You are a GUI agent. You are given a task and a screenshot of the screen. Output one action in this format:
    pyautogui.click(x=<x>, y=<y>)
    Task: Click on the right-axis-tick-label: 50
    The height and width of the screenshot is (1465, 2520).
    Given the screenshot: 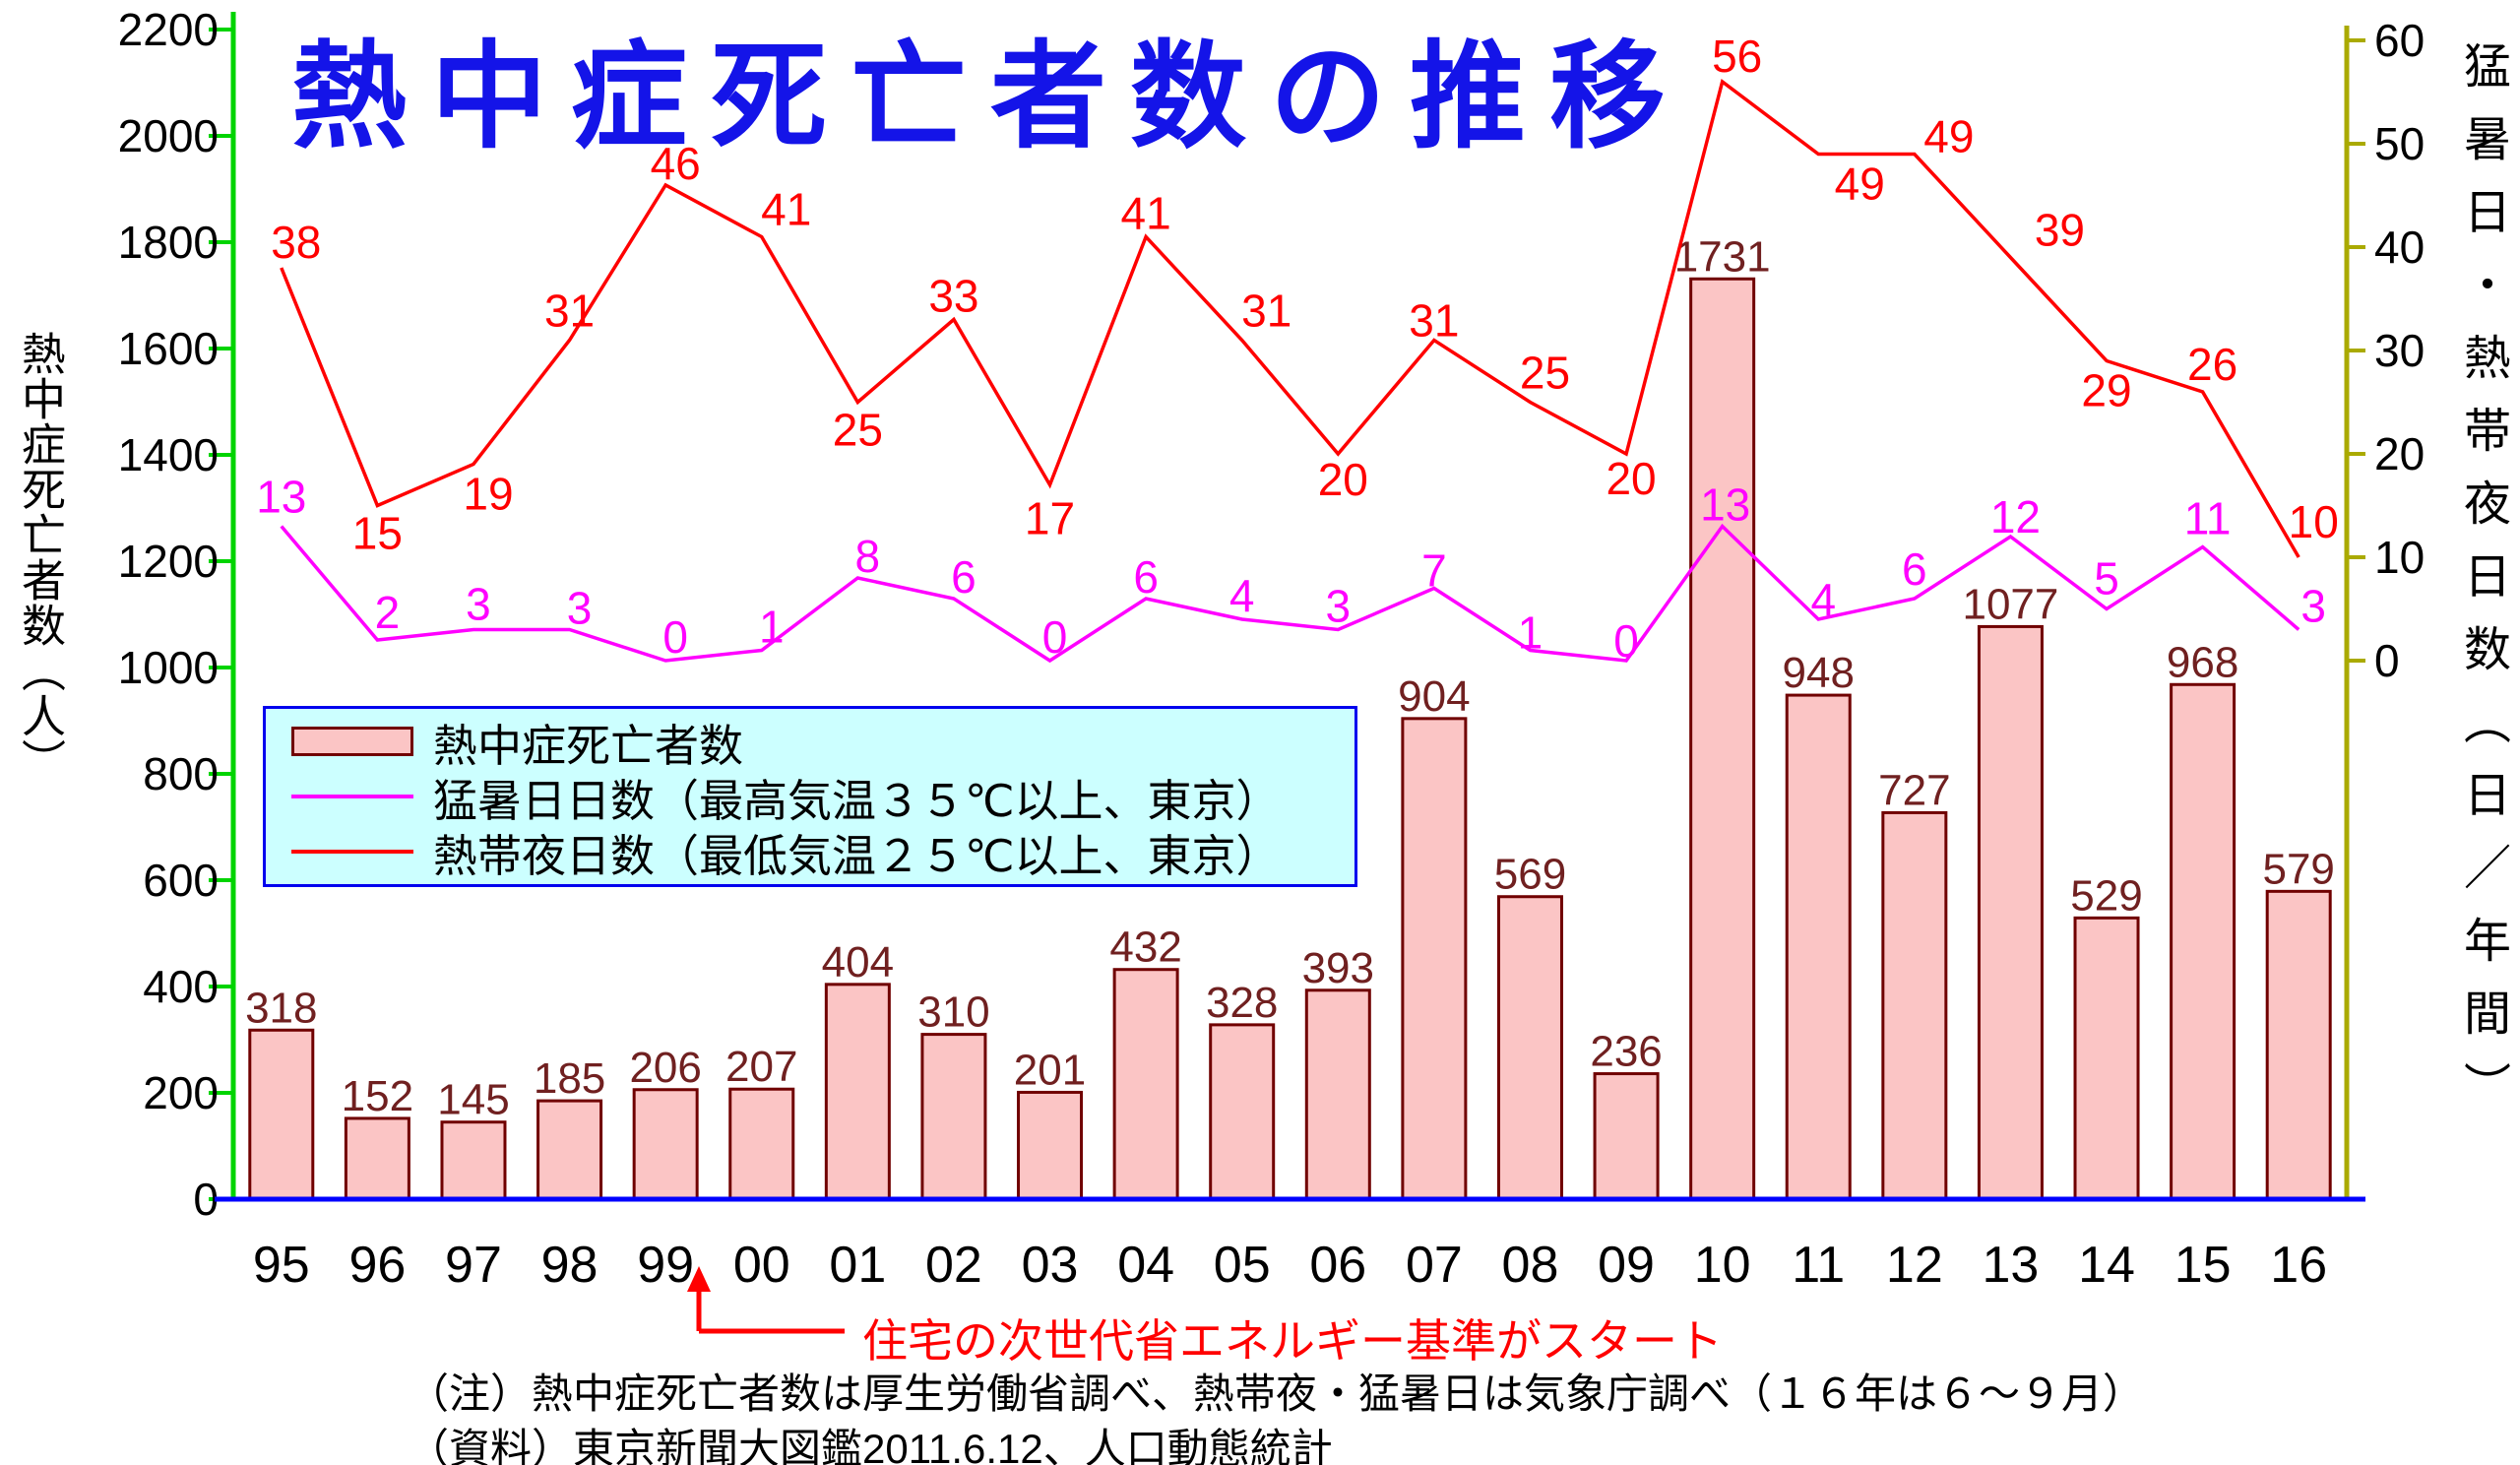 What is the action you would take?
    pyautogui.click(x=2399, y=143)
    